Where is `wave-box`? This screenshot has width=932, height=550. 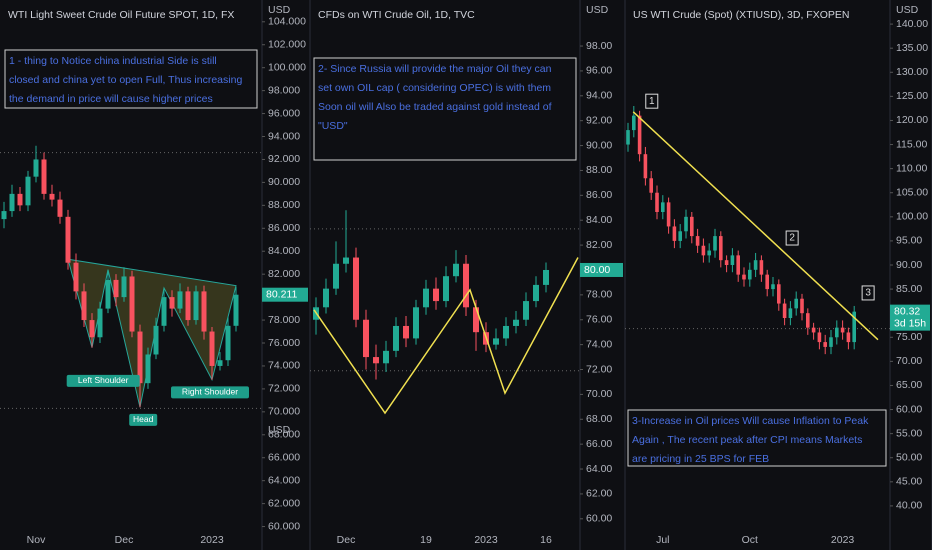 wave-box is located at coordinates (868, 293).